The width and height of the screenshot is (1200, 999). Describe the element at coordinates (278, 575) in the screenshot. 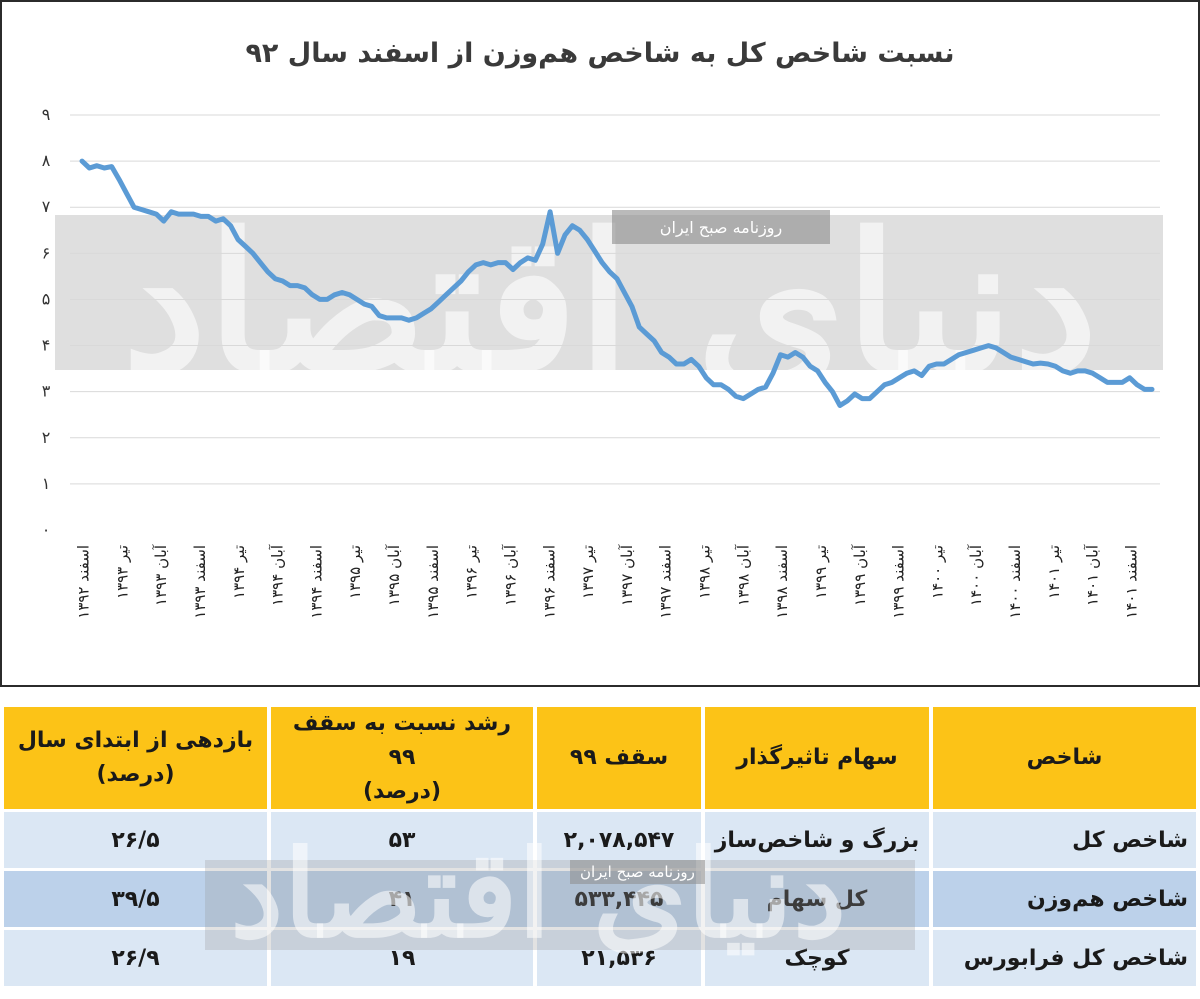

I see `x-tick-label: آبان ۱۳۹۴` at that location.